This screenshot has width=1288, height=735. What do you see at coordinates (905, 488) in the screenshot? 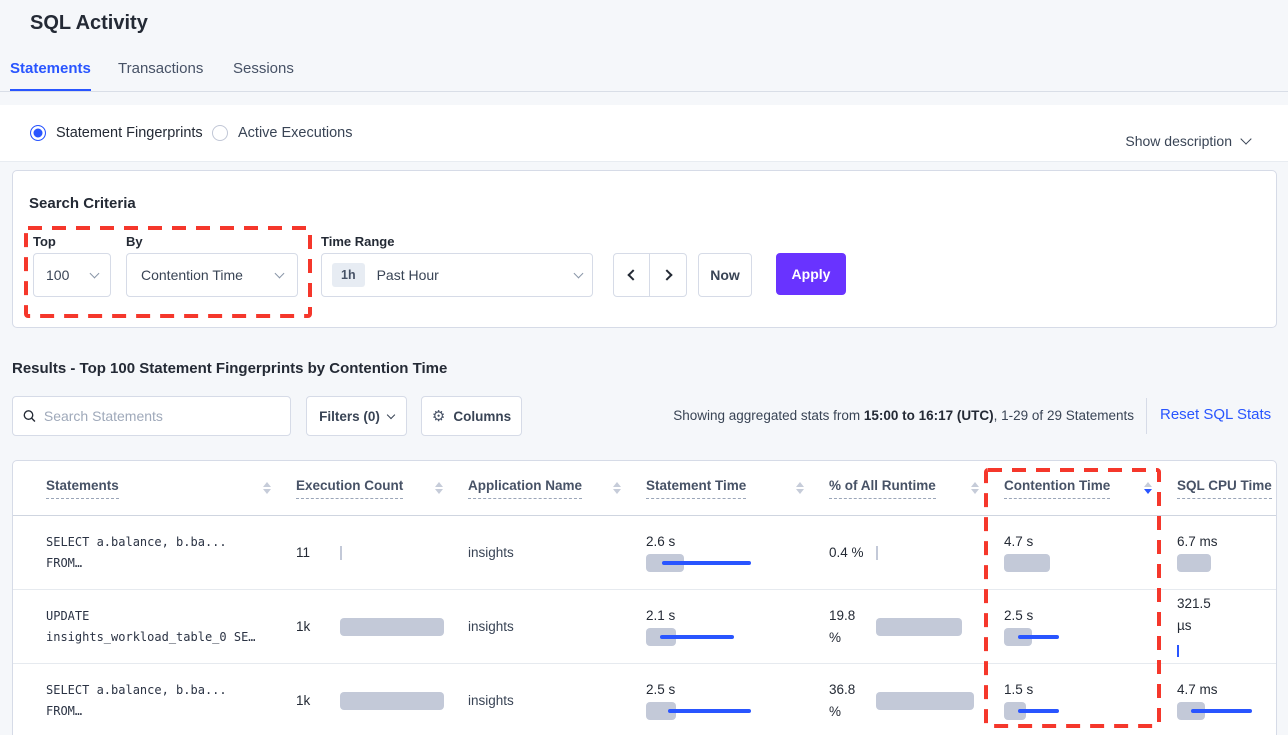
I see `header-pct-of-all-runtime: % of All Runtime` at bounding box center [905, 488].